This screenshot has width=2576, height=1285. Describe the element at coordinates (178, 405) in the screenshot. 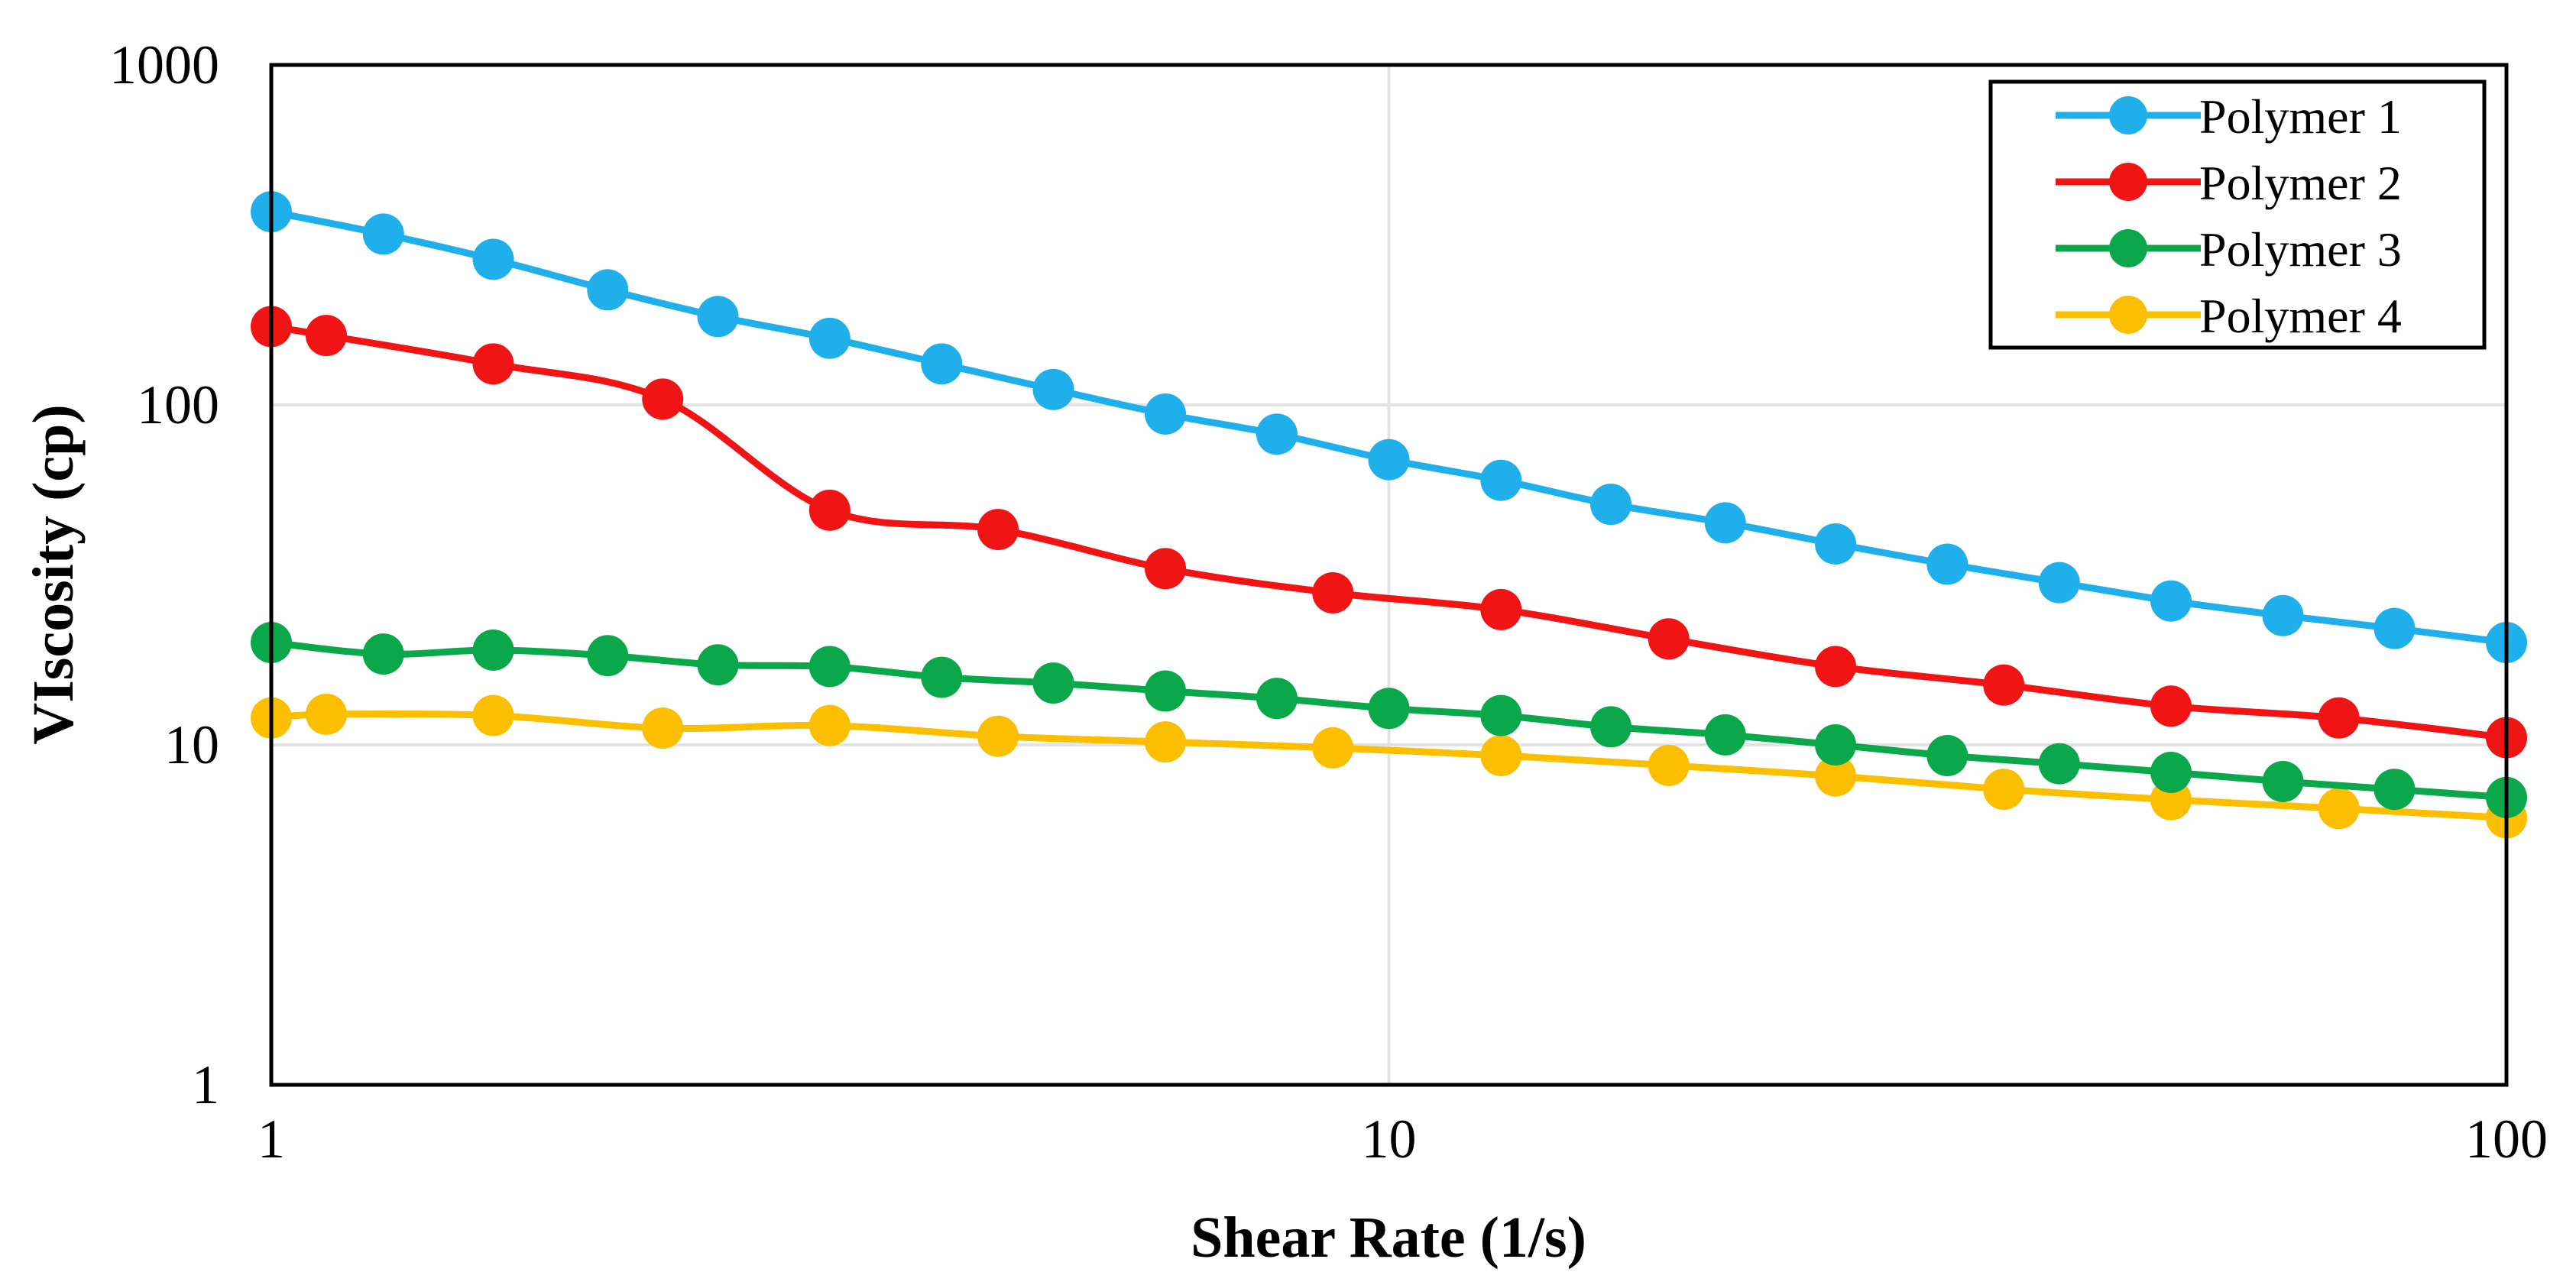

I see `y-tick-label: 100` at that location.